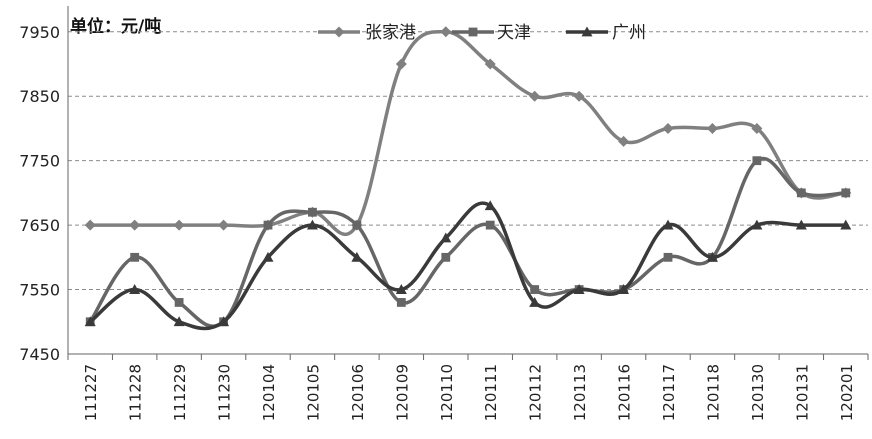  What do you see at coordinates (402, 392) in the screenshot?
I see `x-tick-label: 120109` at bounding box center [402, 392].